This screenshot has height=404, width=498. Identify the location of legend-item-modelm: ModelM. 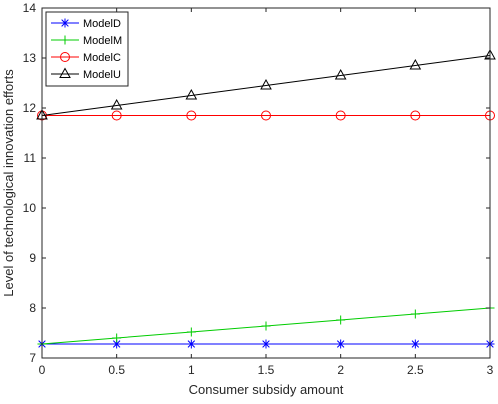
(86, 41).